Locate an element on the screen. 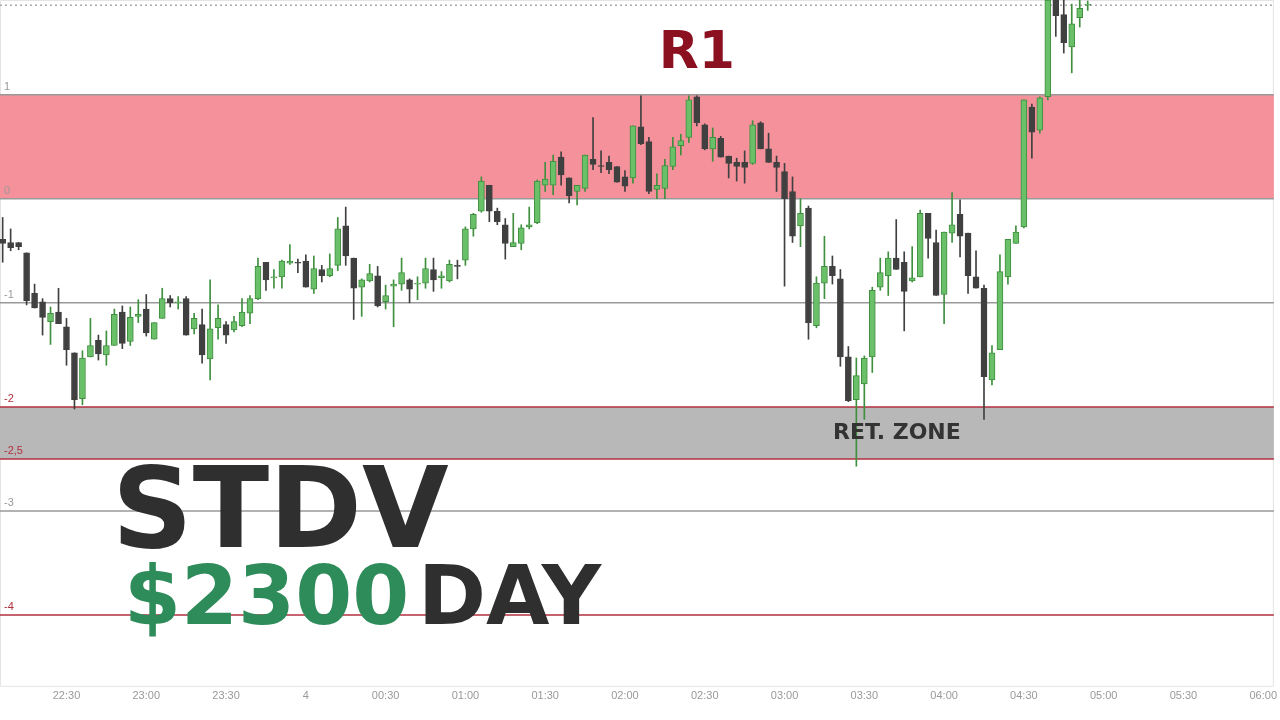 Image resolution: width=1280 pixels, height=720 pixels. ref-line-label: 0 is located at coordinates (7, 189).